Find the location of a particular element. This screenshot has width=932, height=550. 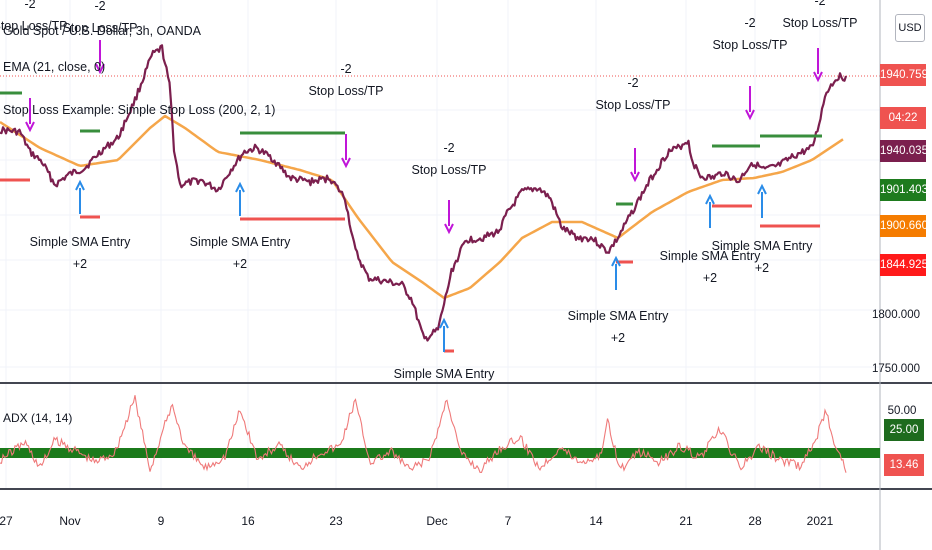

adx-series is located at coordinates (440, 434).